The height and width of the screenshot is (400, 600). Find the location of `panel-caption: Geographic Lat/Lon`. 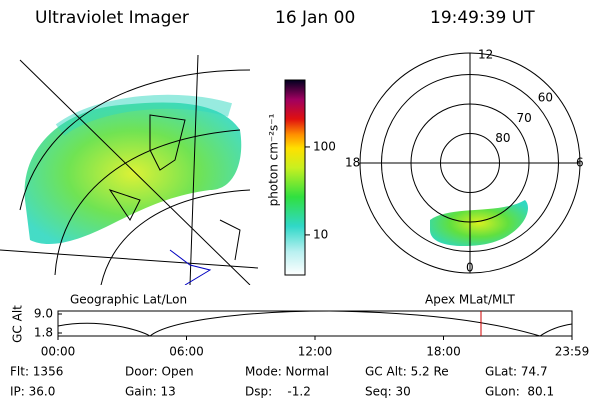

panel-caption: Geographic Lat/Lon is located at coordinates (128, 300).